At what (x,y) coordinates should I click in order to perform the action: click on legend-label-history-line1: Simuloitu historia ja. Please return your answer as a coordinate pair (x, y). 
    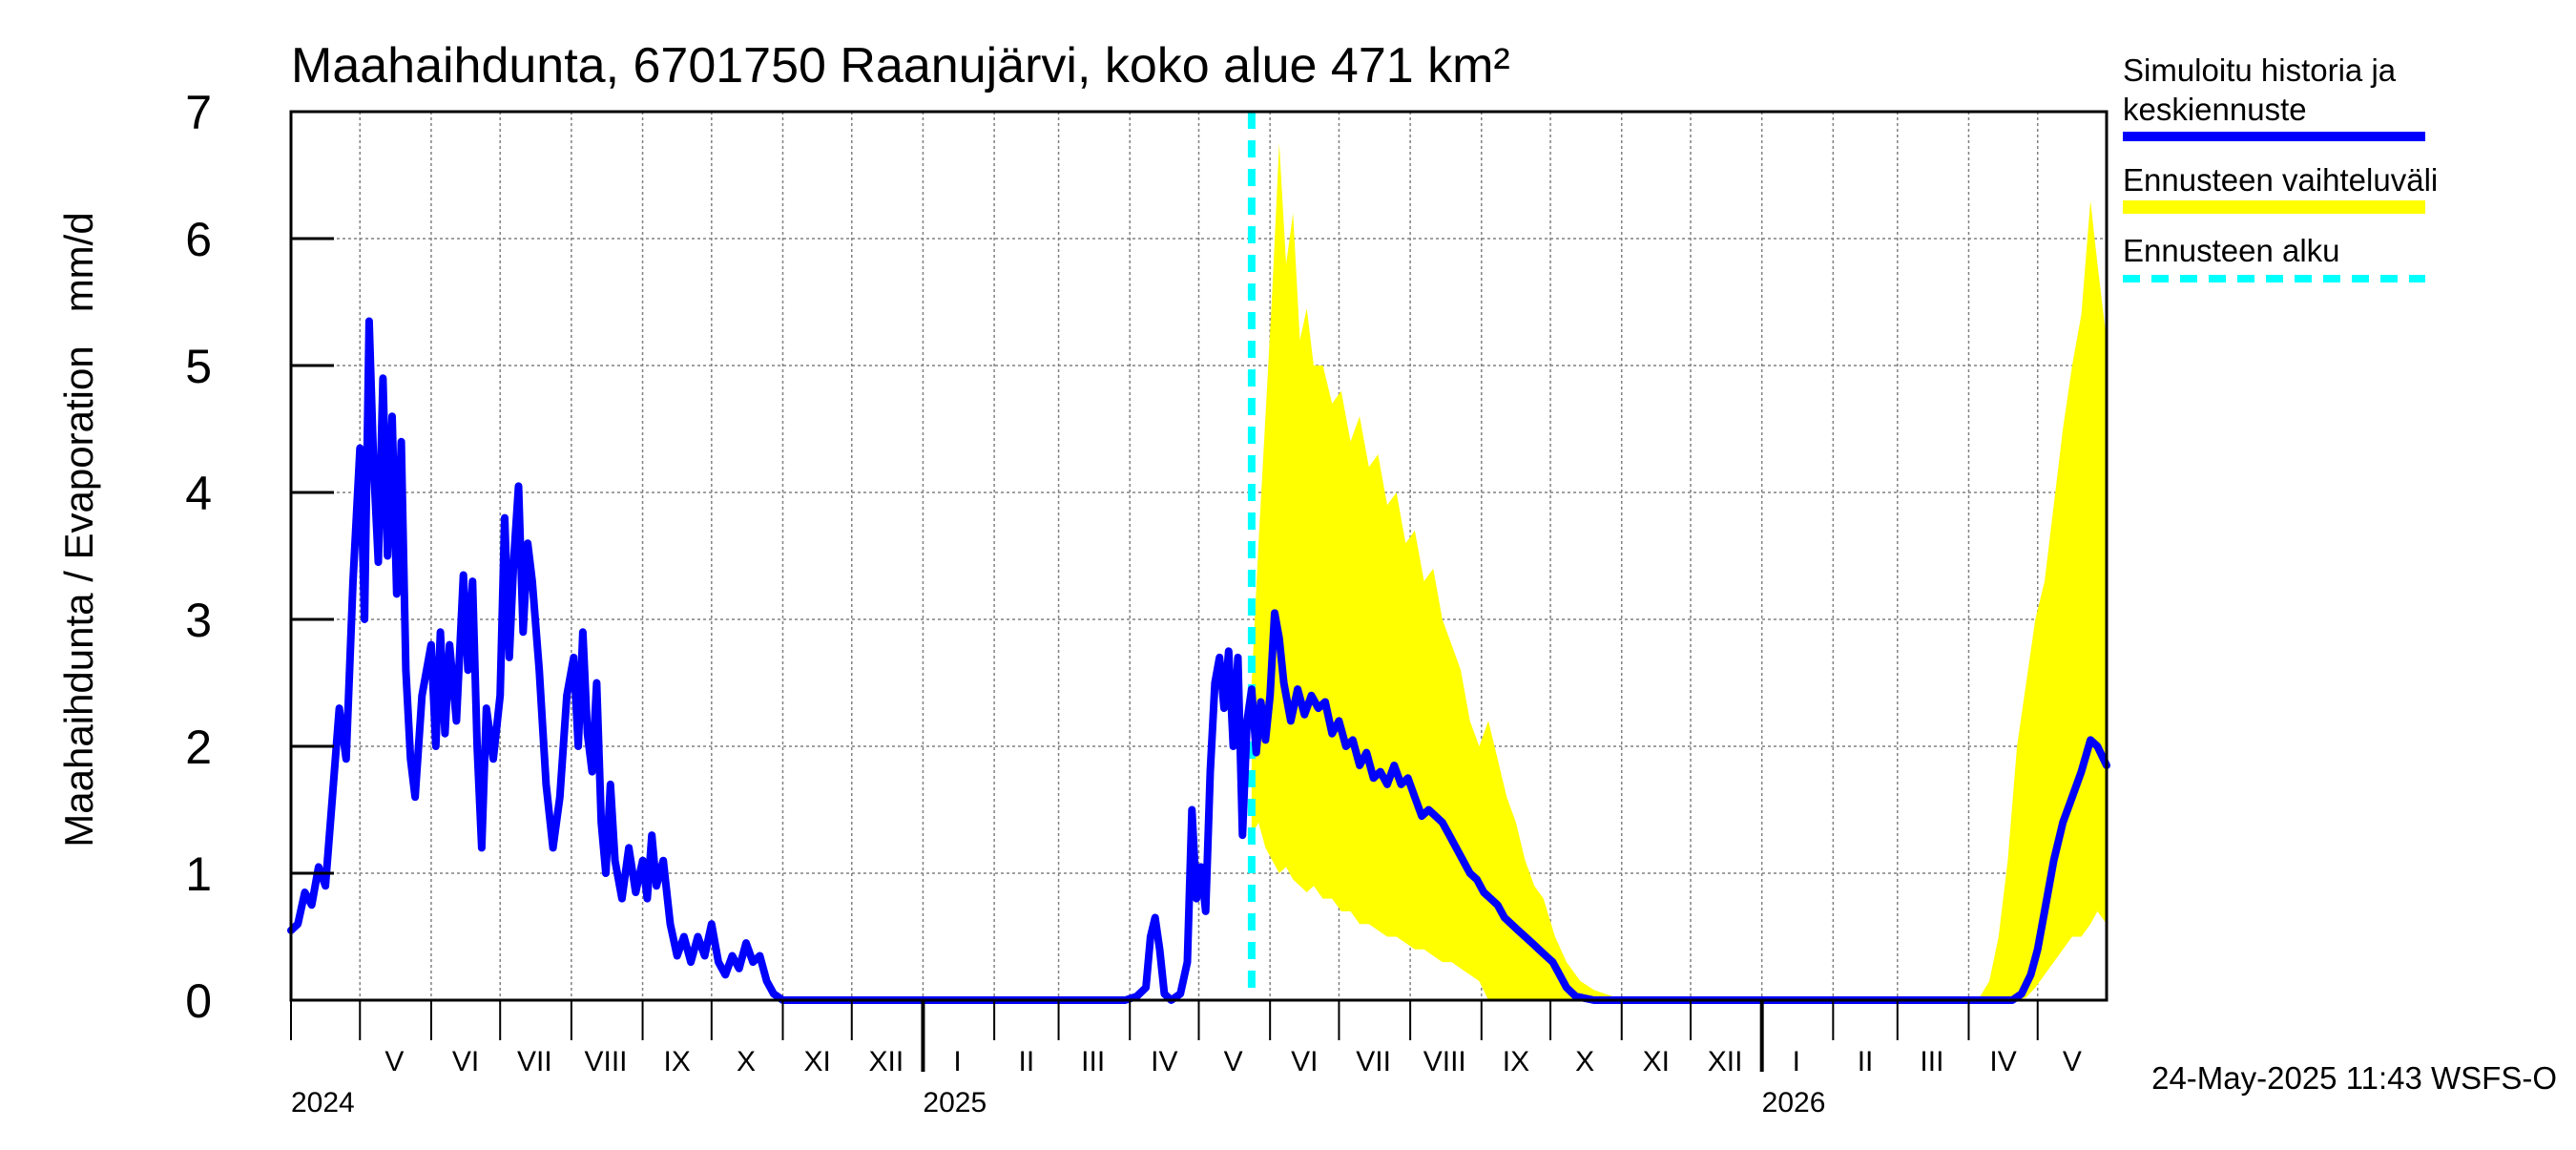
    Looking at the image, I should click on (2260, 70).